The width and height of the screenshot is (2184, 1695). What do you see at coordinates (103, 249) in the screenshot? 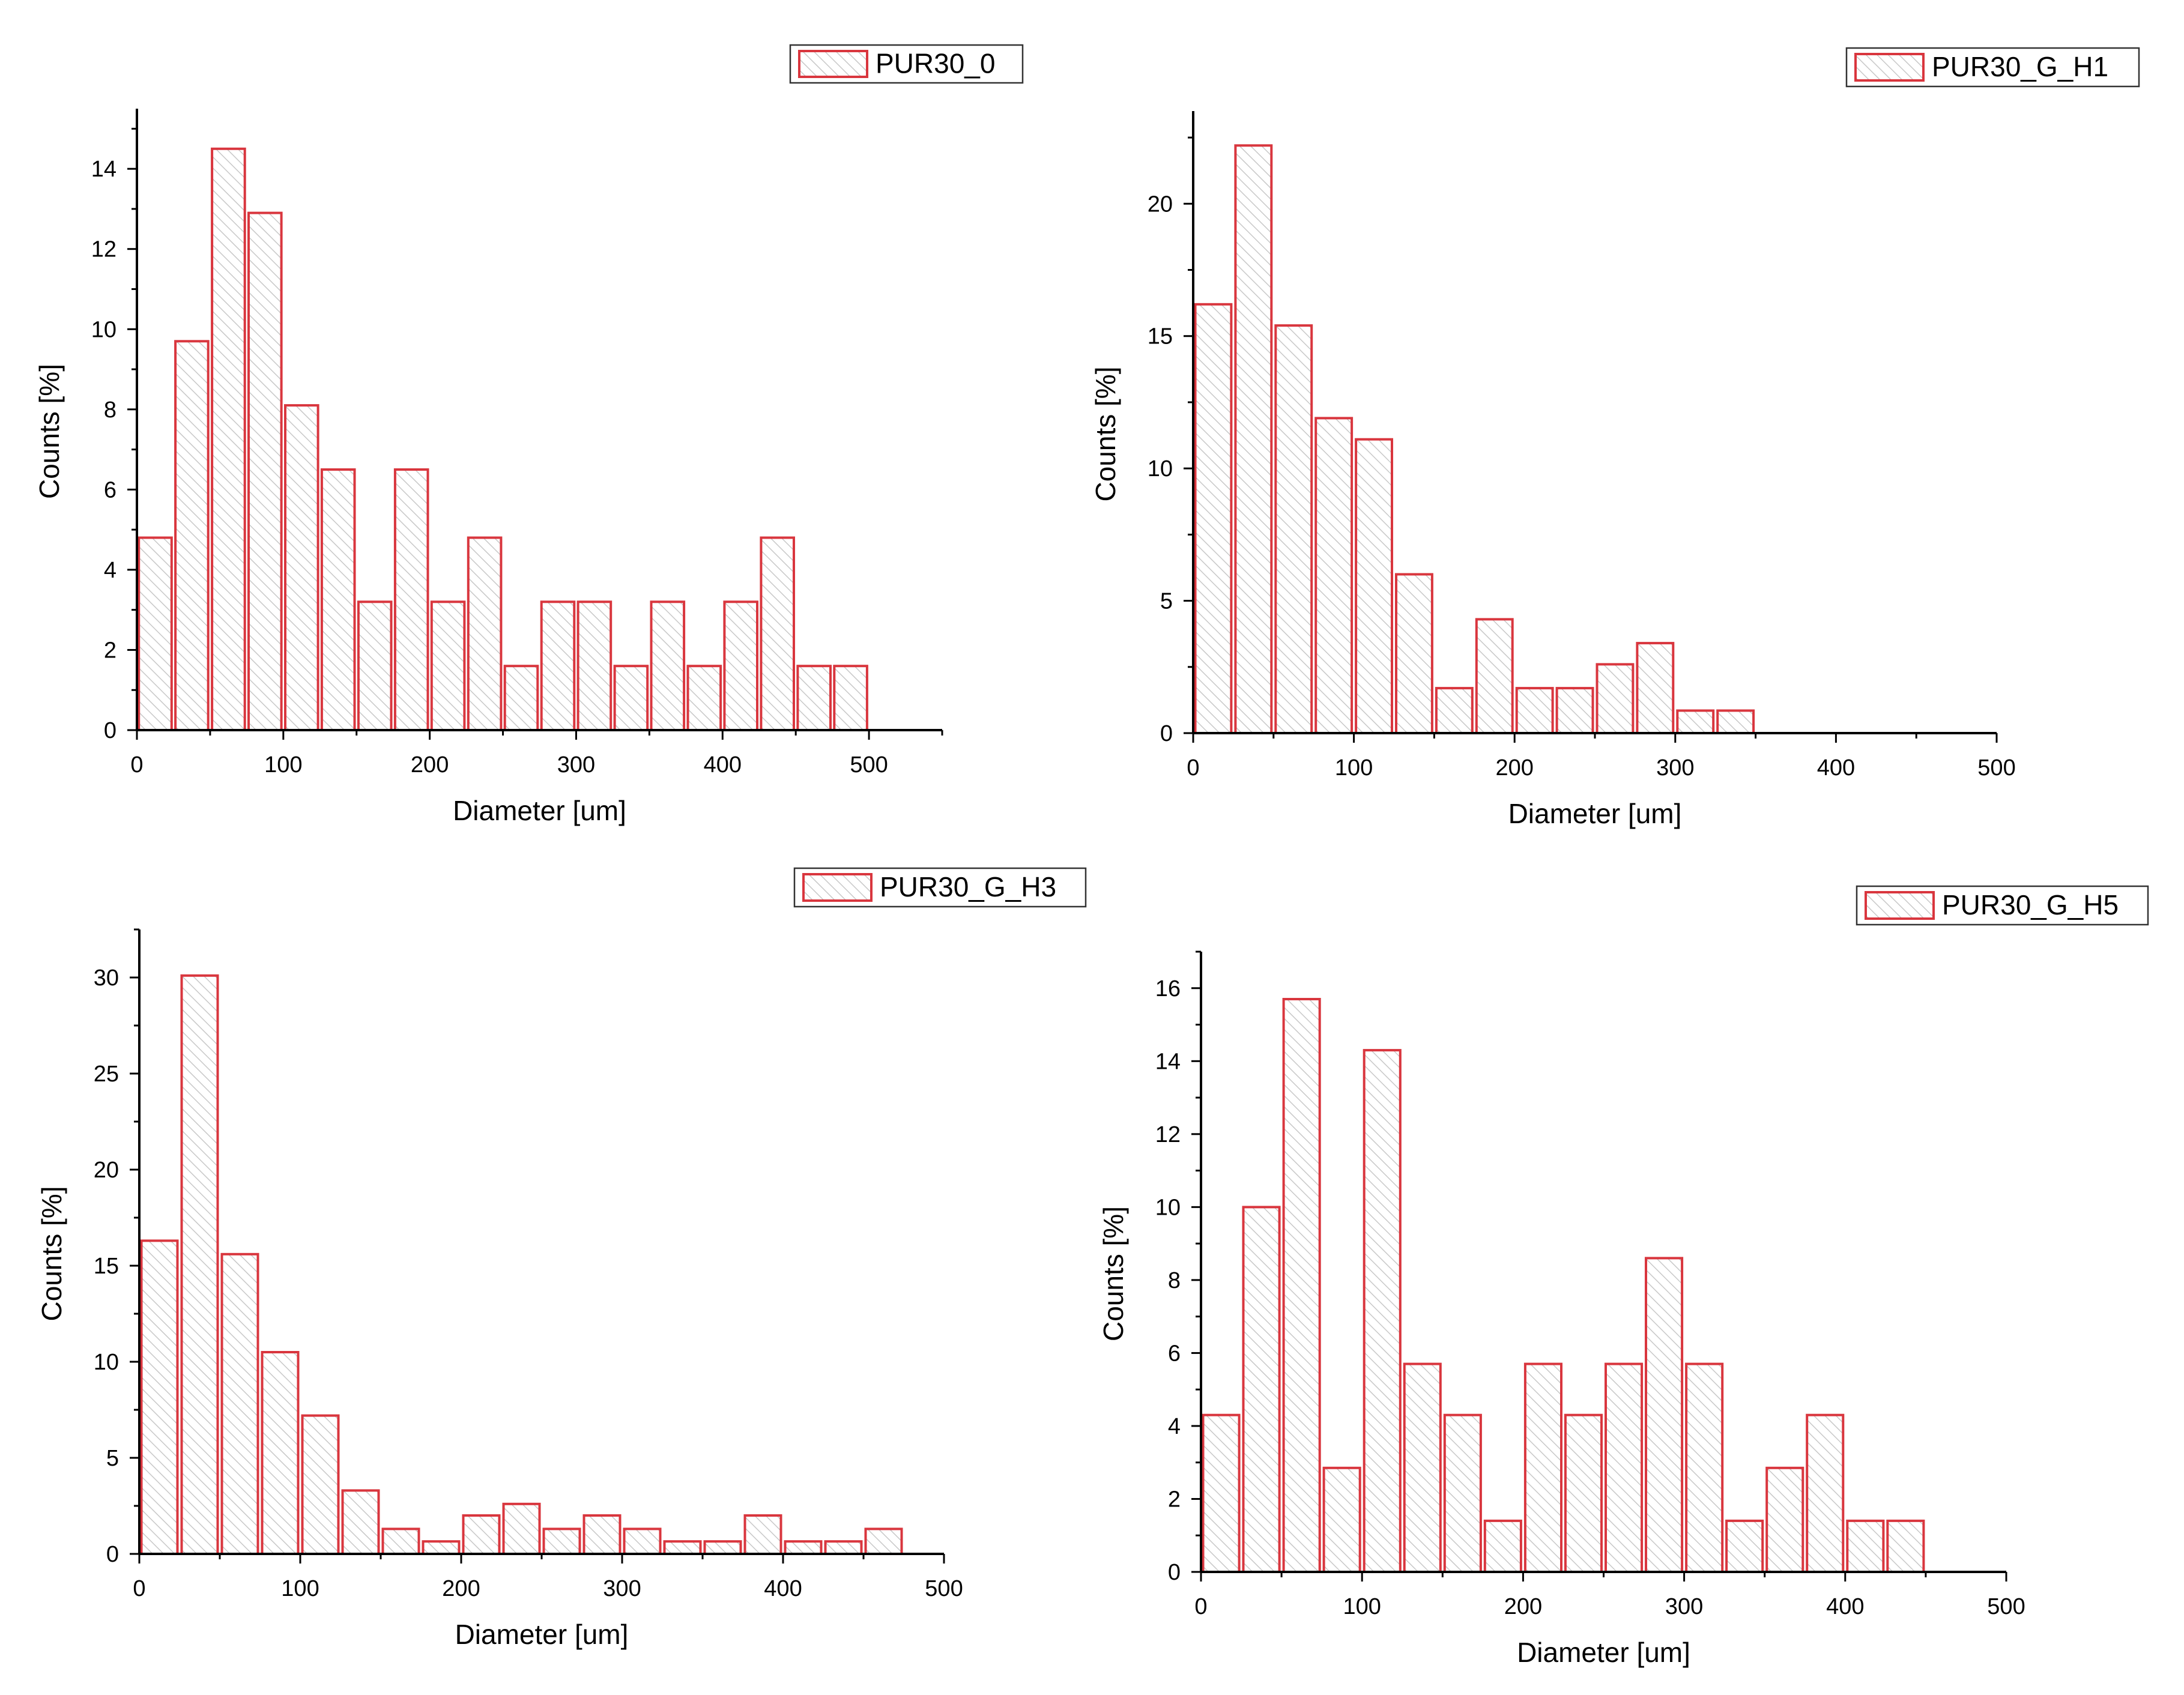
I see `y-tick-label: 12` at bounding box center [103, 249].